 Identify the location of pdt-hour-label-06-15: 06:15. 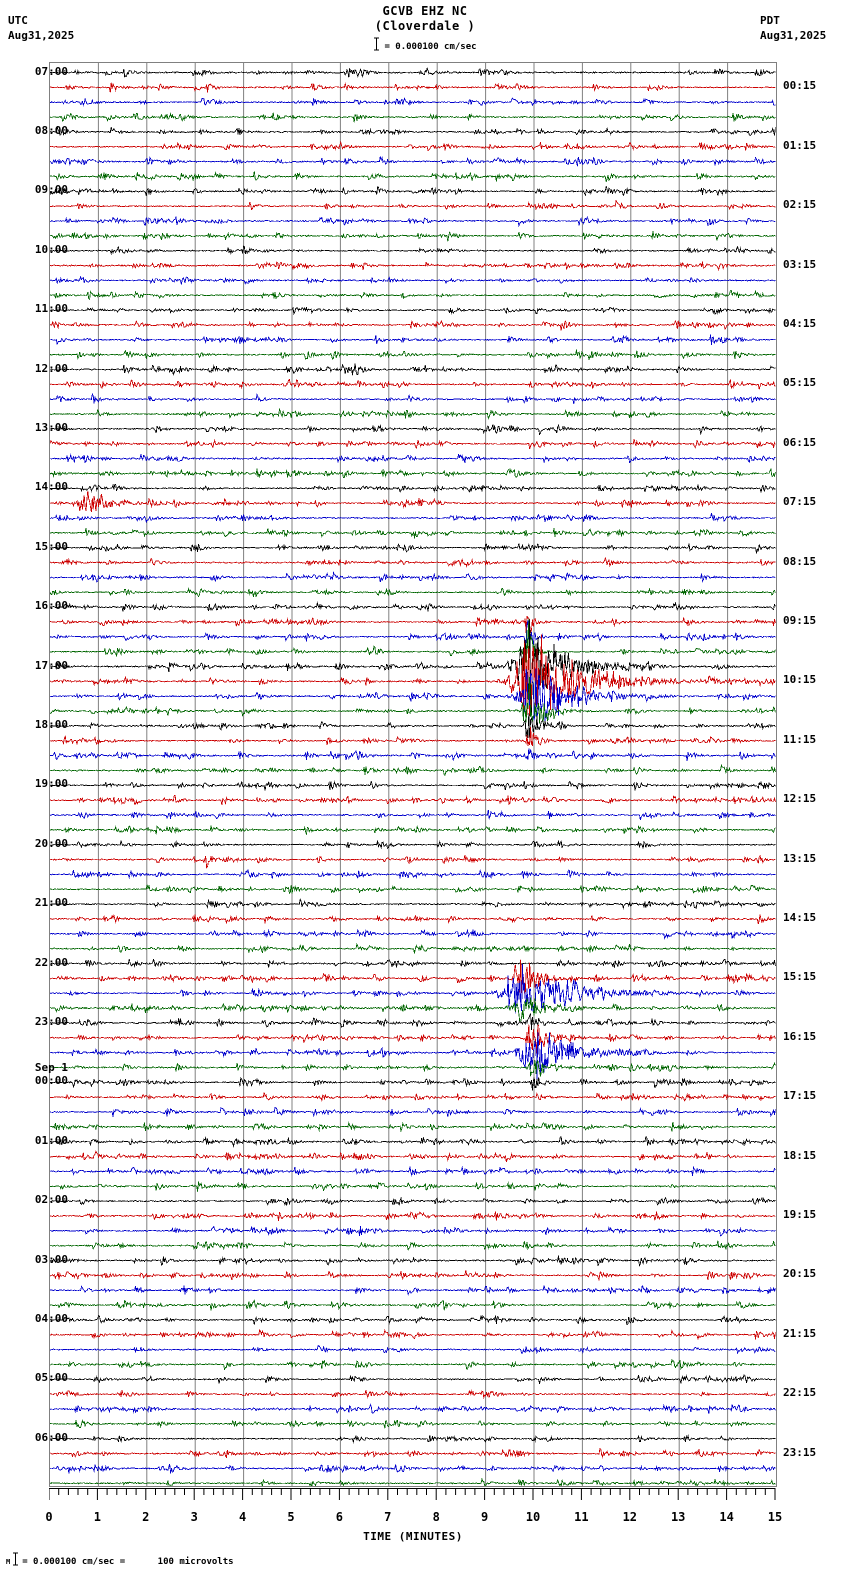
(800, 442).